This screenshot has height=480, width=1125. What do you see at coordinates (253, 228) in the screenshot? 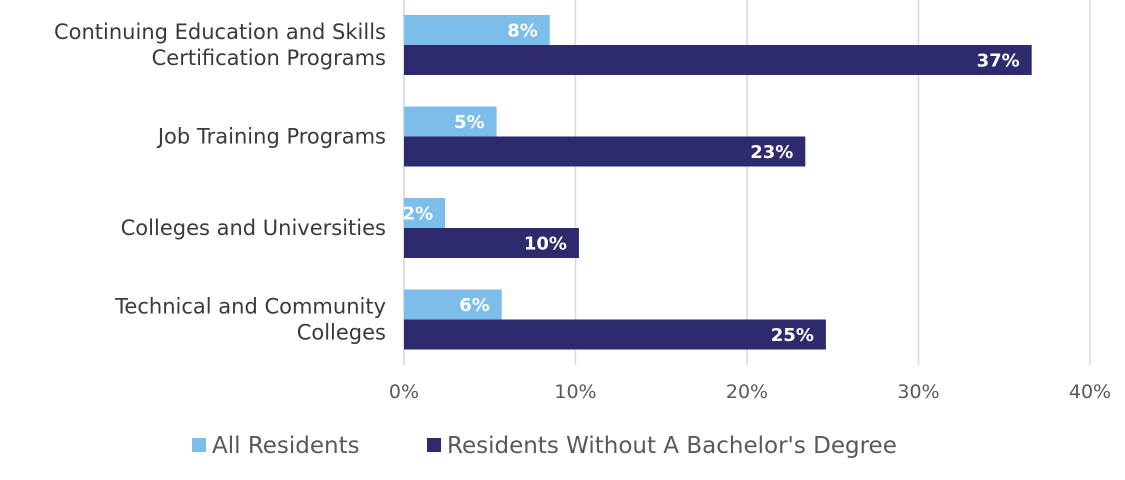
I see `category-label-3: Colleges and Universities` at bounding box center [253, 228].